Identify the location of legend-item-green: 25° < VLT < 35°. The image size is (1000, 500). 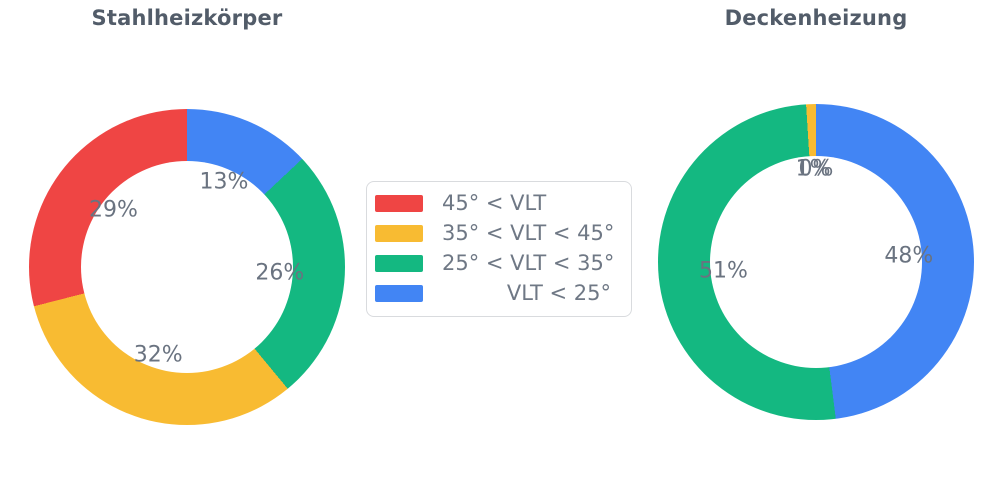
(495, 263).